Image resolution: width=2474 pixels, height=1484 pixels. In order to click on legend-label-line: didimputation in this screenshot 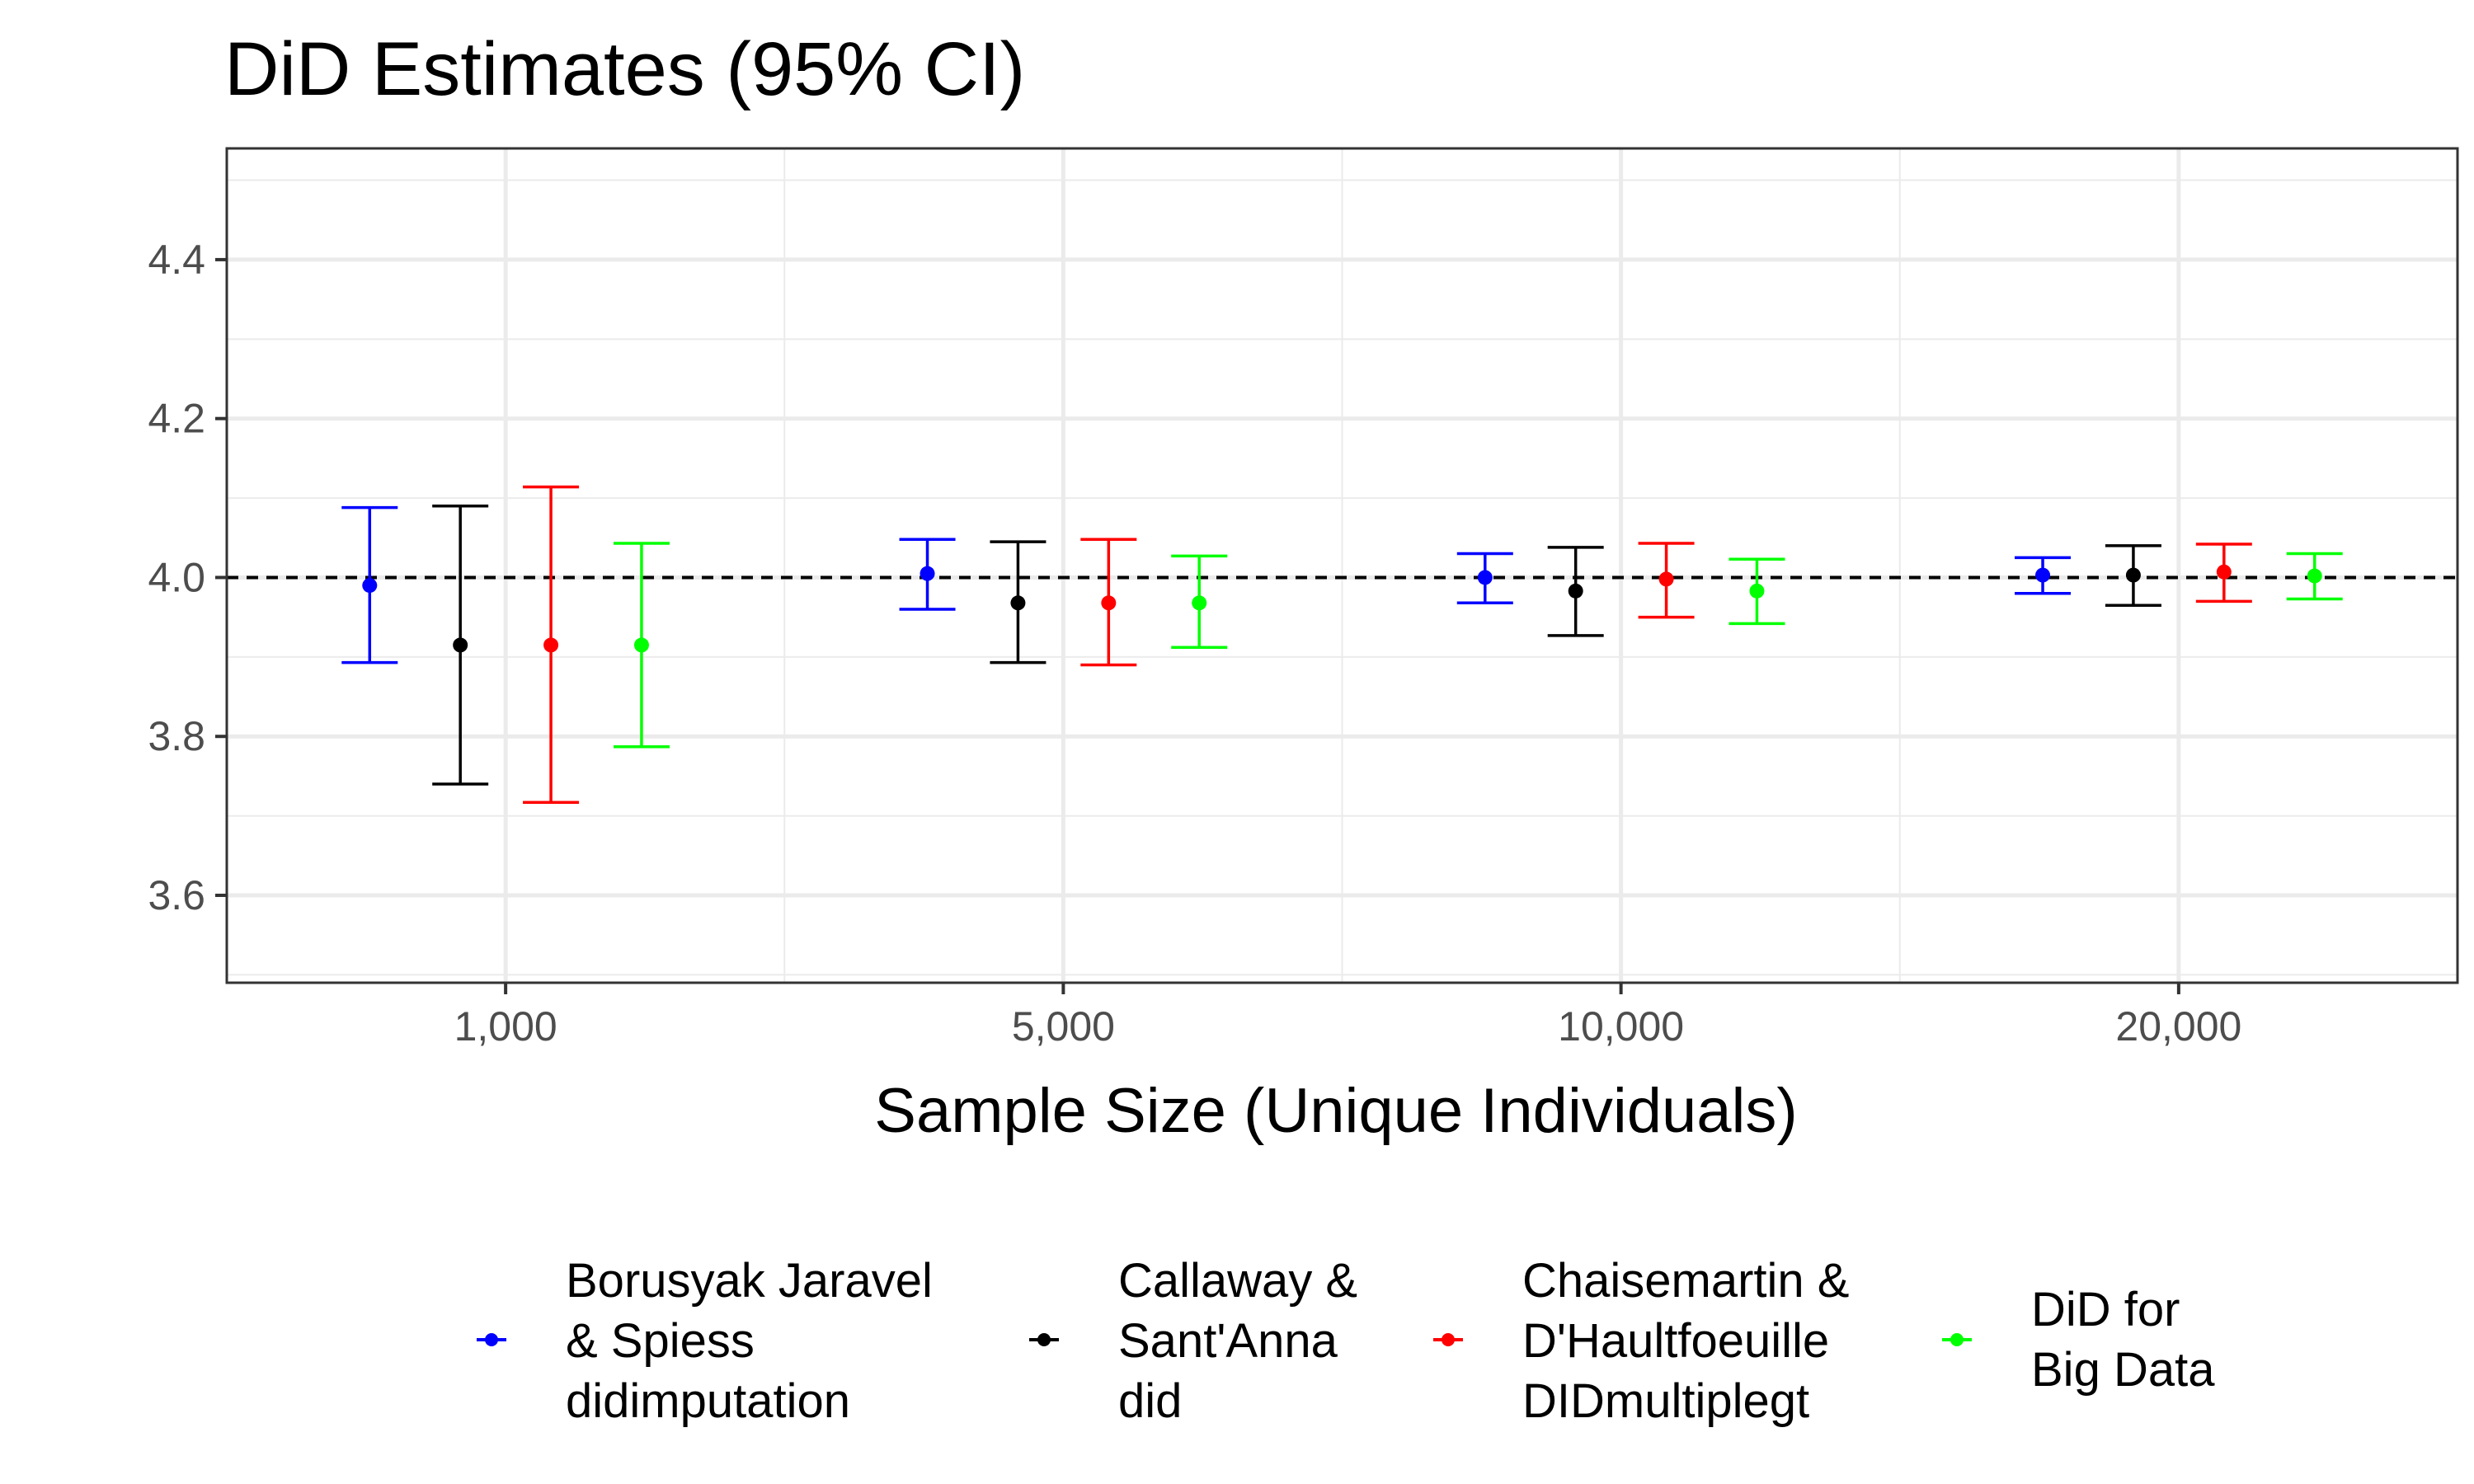, I will do `click(708, 1401)`.